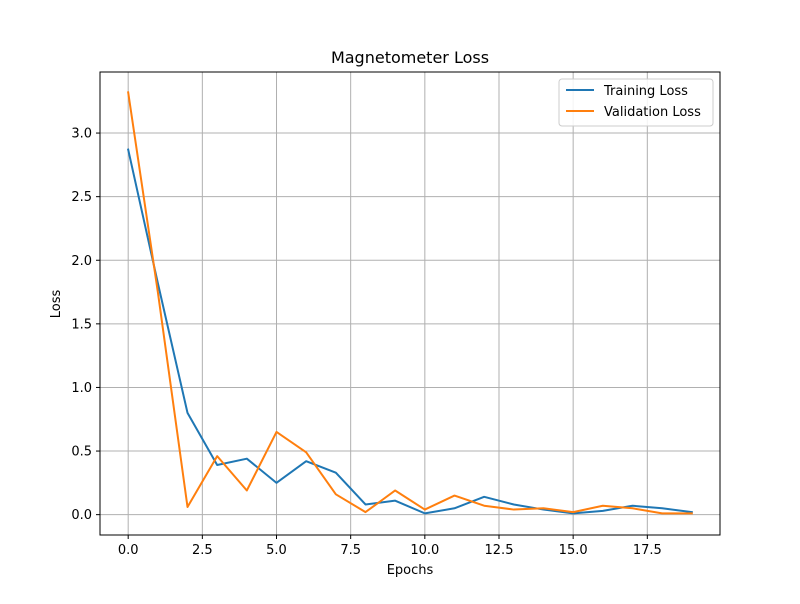 Image resolution: width=800 pixels, height=604 pixels. What do you see at coordinates (202, 550) in the screenshot?
I see `x-tick-label: 2.5` at bounding box center [202, 550].